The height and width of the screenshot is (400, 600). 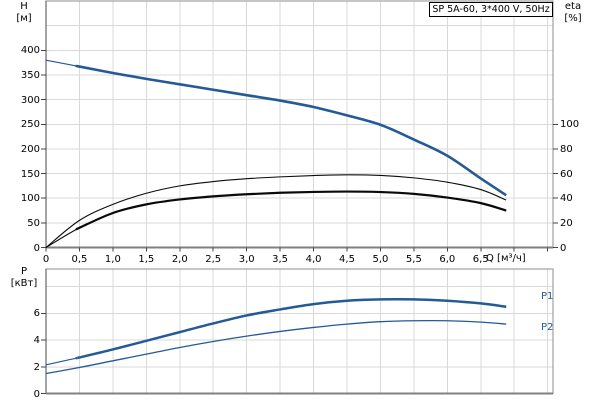 What do you see at coordinates (30, 75) in the screenshot?
I see `y-tick-label: 350` at bounding box center [30, 75].